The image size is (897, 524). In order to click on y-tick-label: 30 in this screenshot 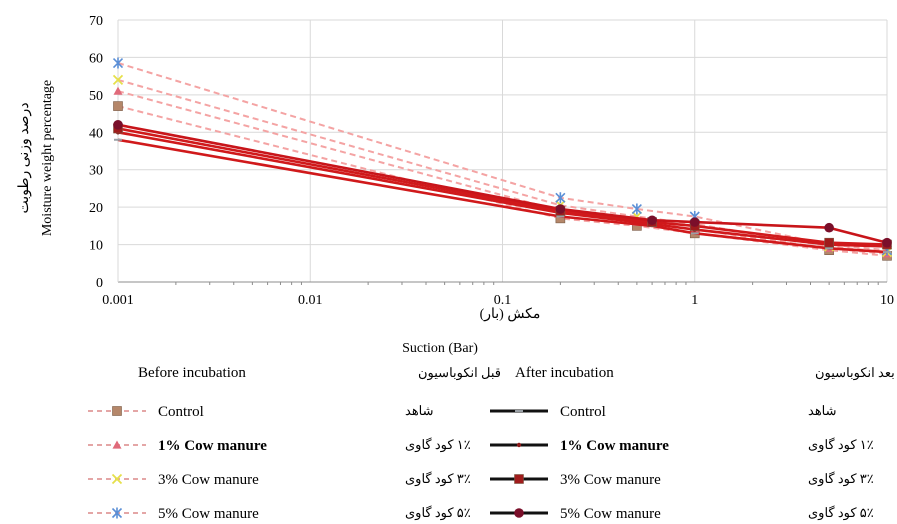, I will do `click(96, 171)`.